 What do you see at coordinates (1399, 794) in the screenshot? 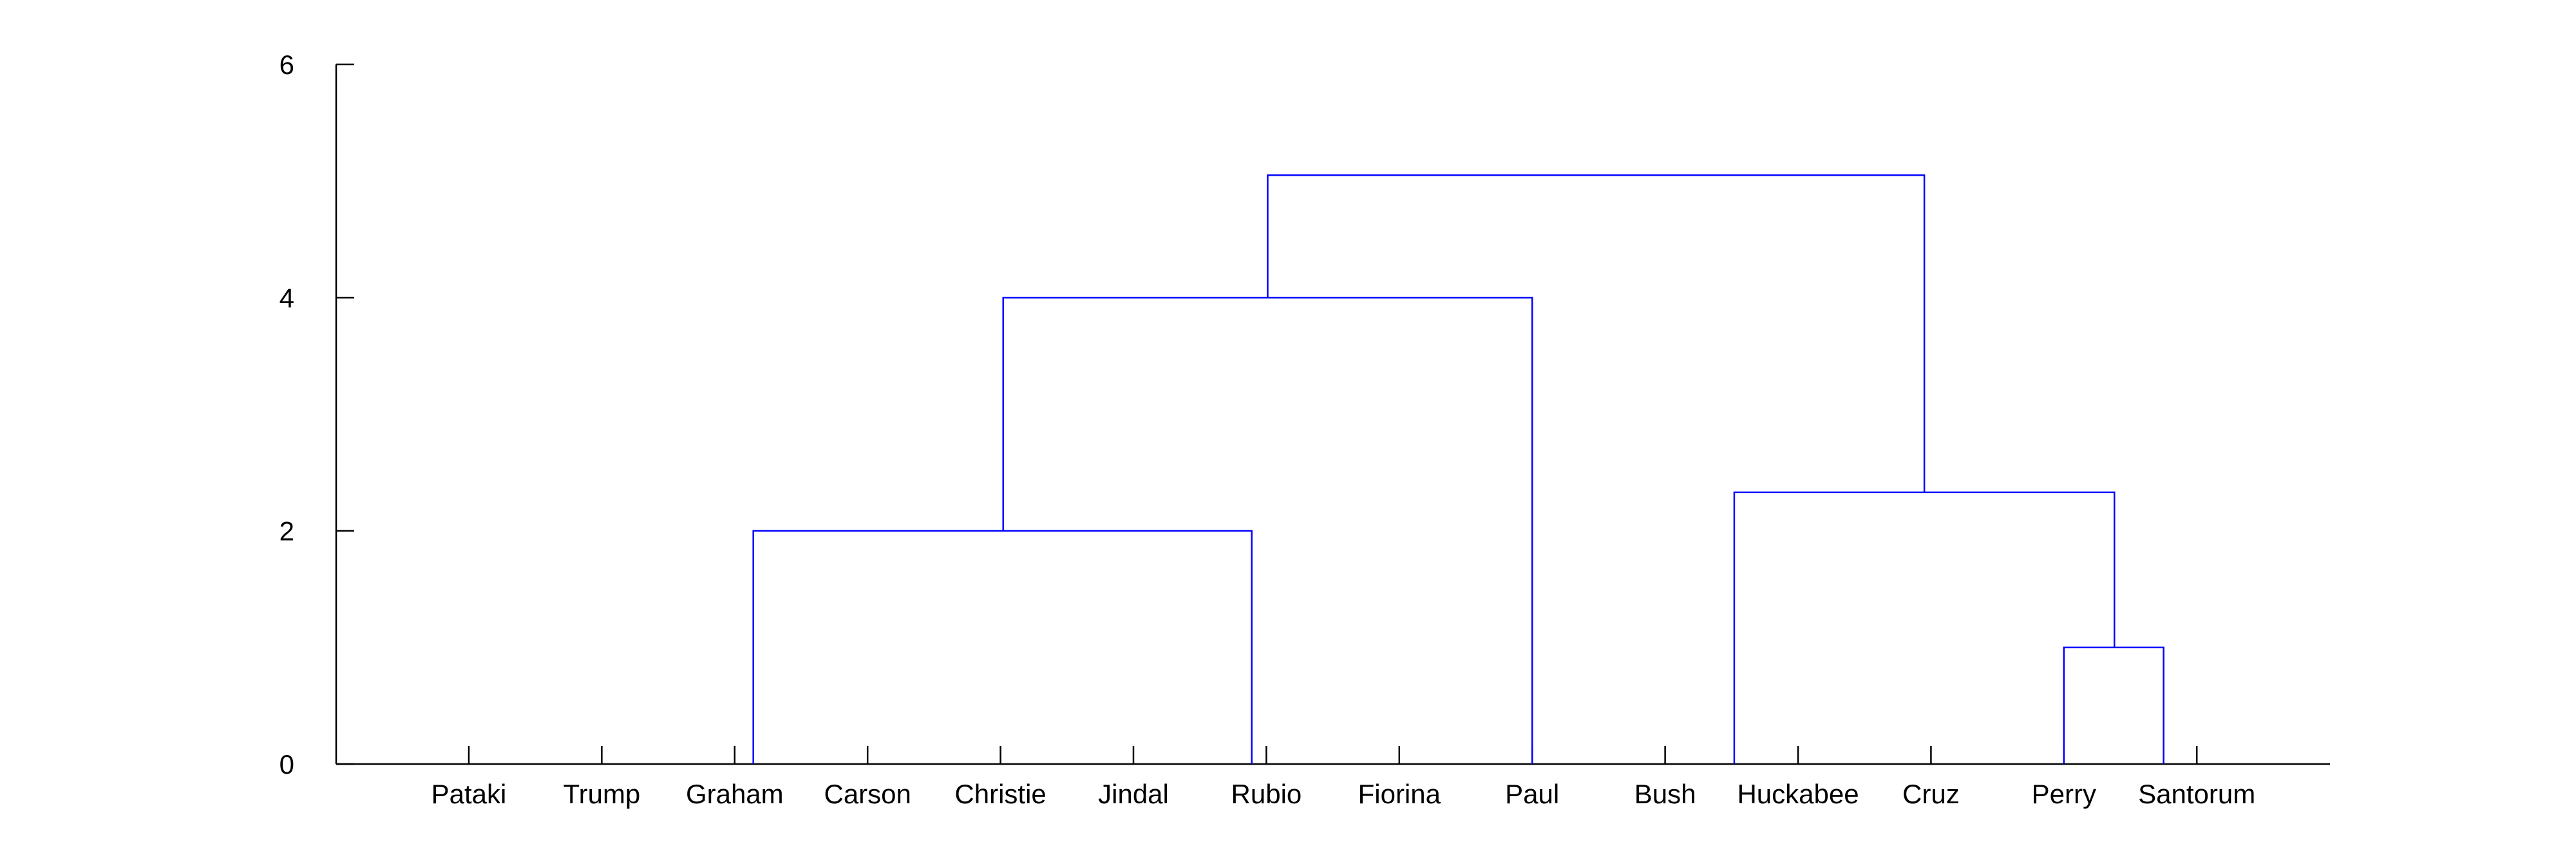
I see `leaf-label-fiorina: Fiorina` at bounding box center [1399, 794].